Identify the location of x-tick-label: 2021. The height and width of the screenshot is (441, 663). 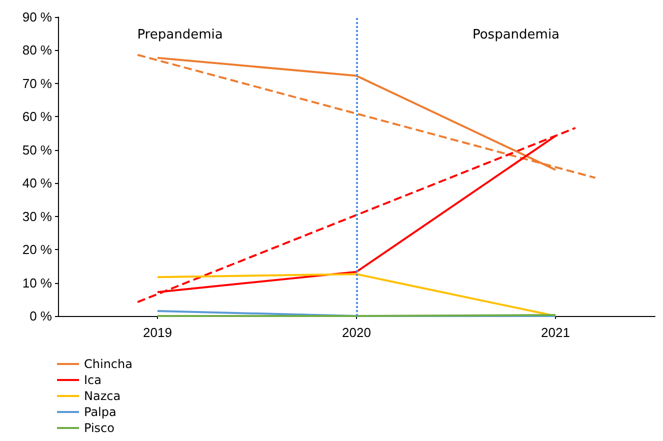
(555, 332).